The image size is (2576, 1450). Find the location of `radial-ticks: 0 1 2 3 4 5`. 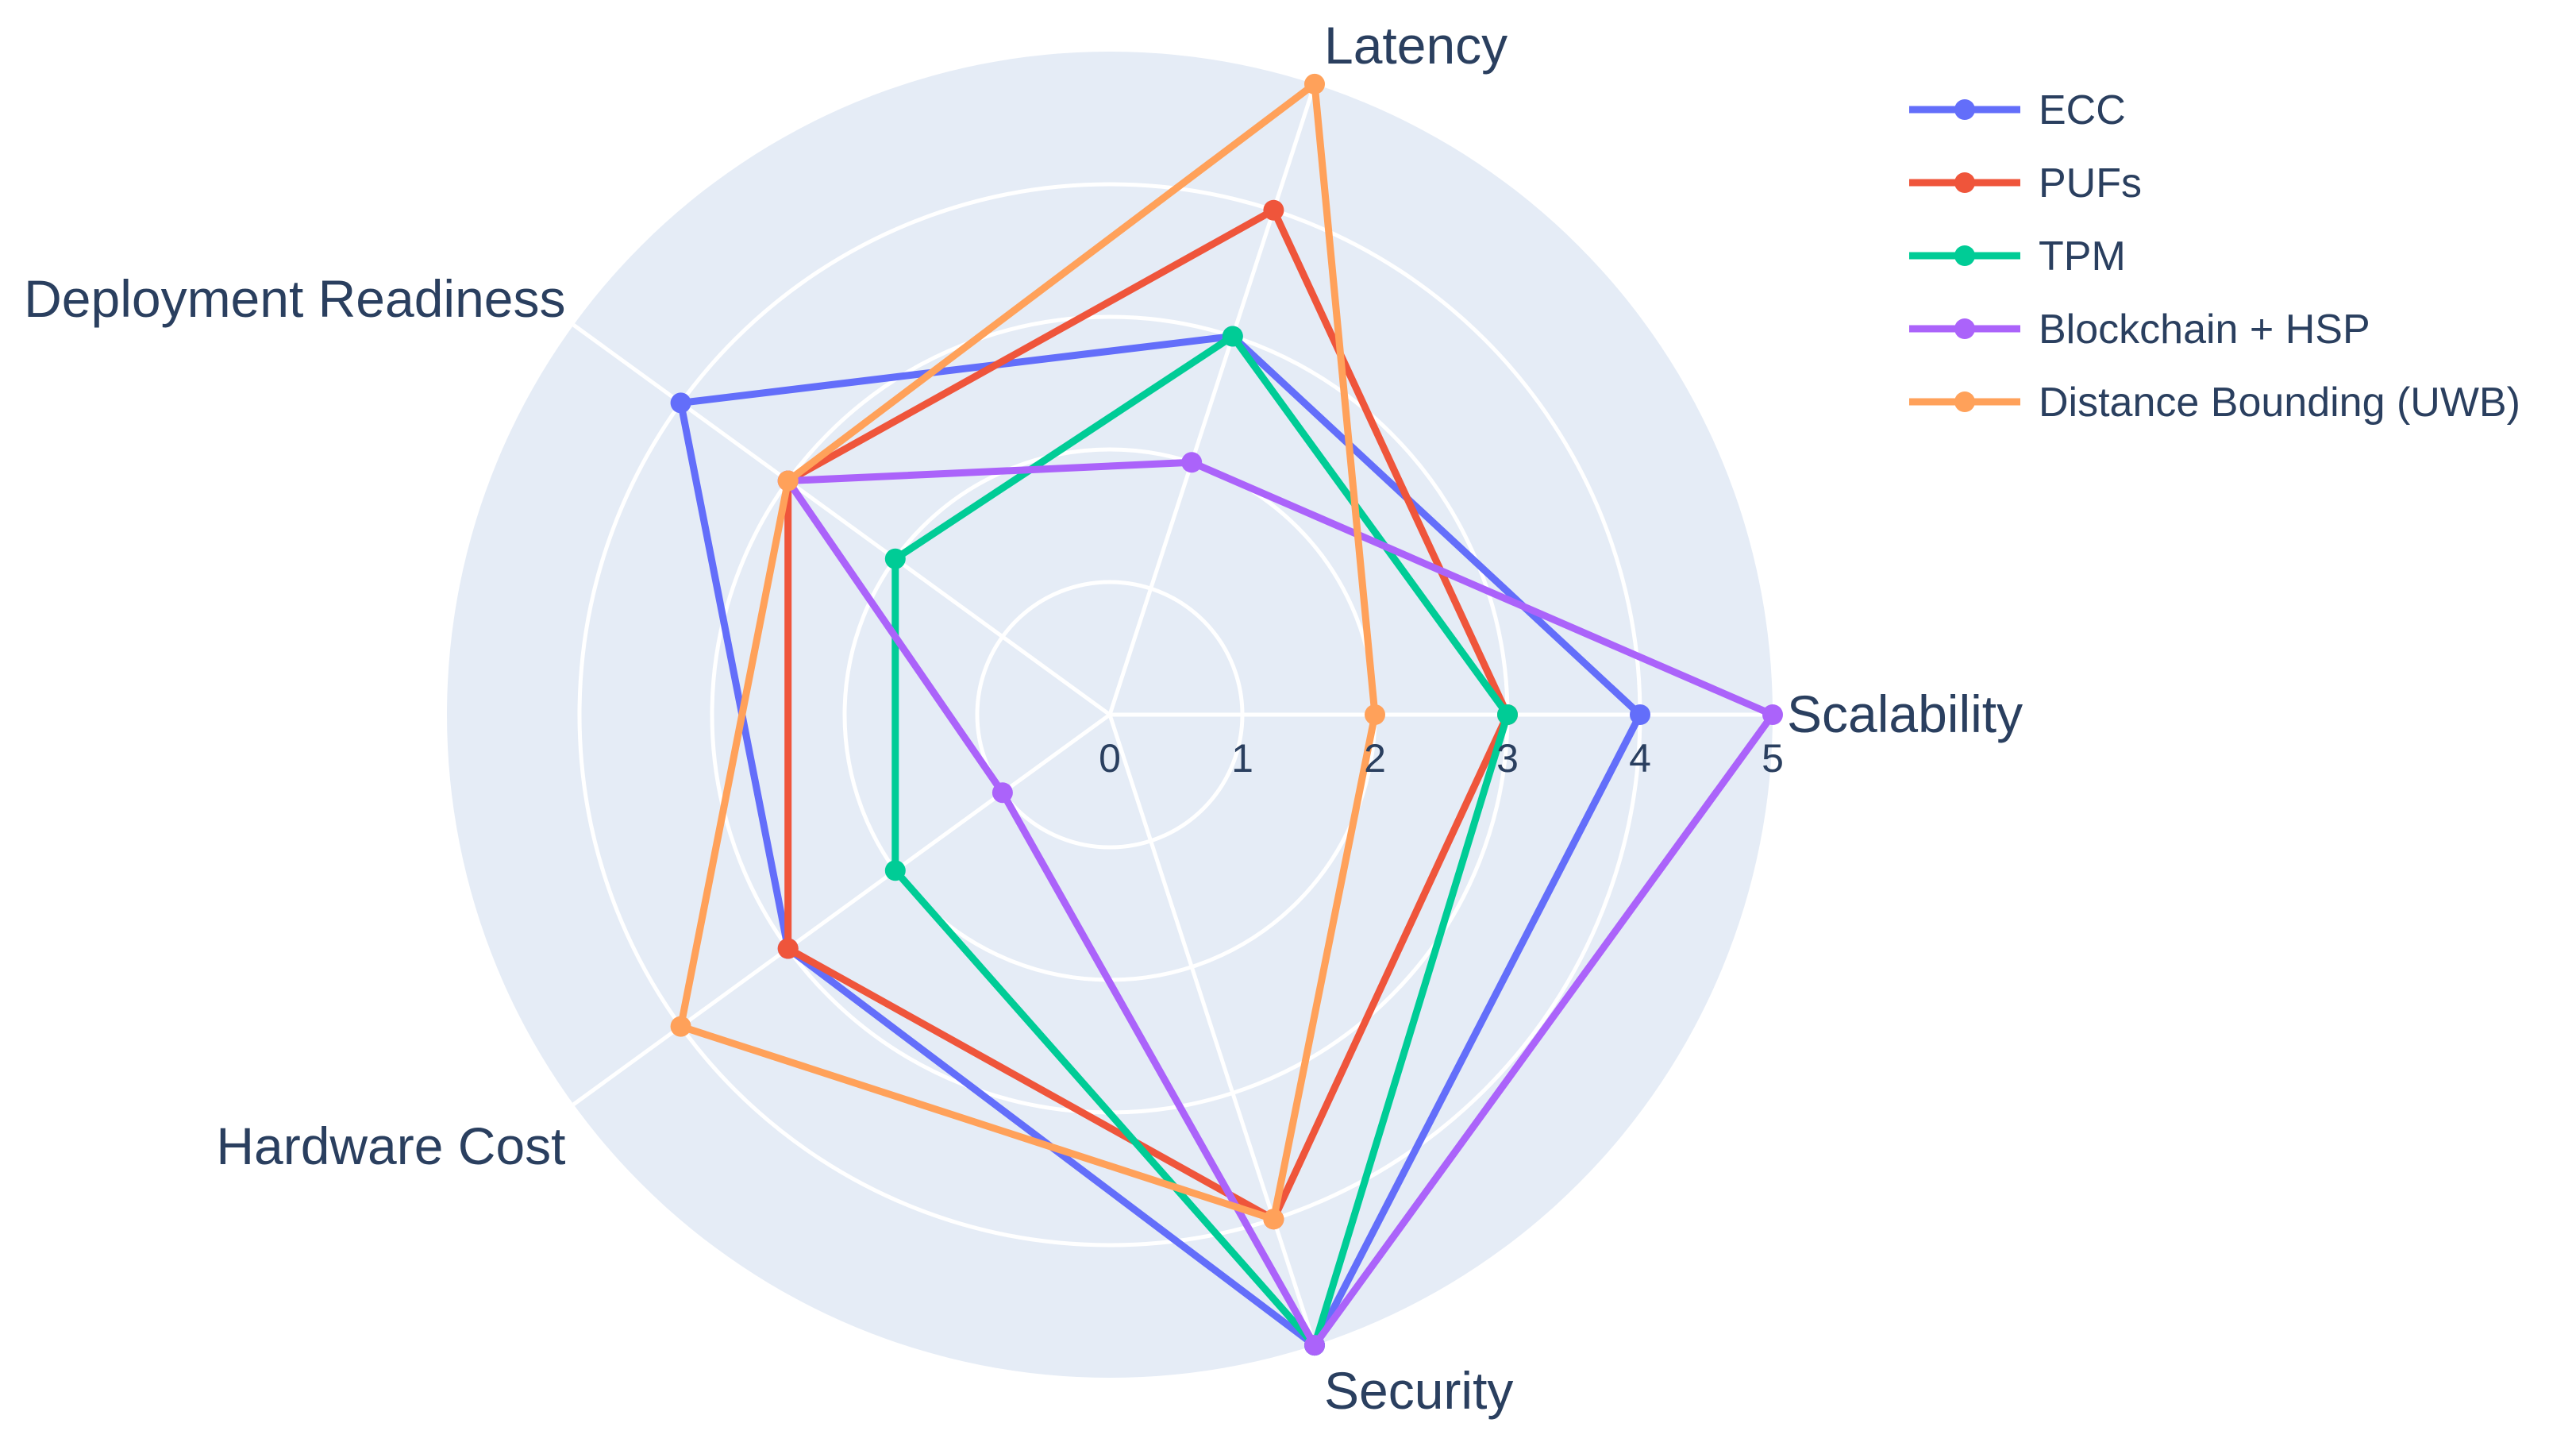

radial-ticks: 0 1 2 3 4 5 is located at coordinates (1441, 758).